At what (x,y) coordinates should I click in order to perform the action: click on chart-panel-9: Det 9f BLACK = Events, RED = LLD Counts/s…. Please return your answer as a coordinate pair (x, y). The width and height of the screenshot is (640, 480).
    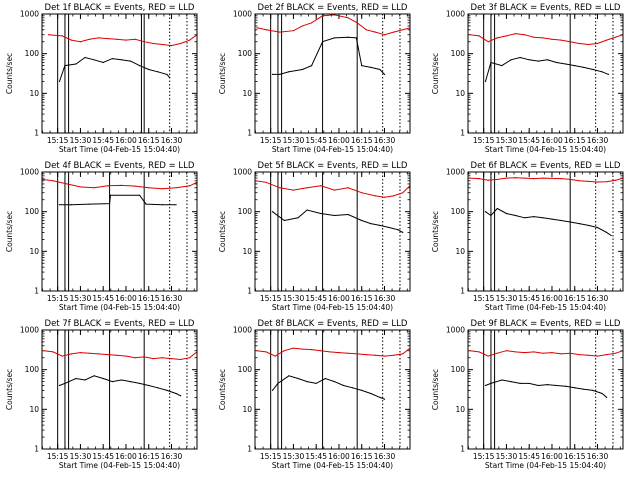
    Looking at the image, I should click on (527, 394).